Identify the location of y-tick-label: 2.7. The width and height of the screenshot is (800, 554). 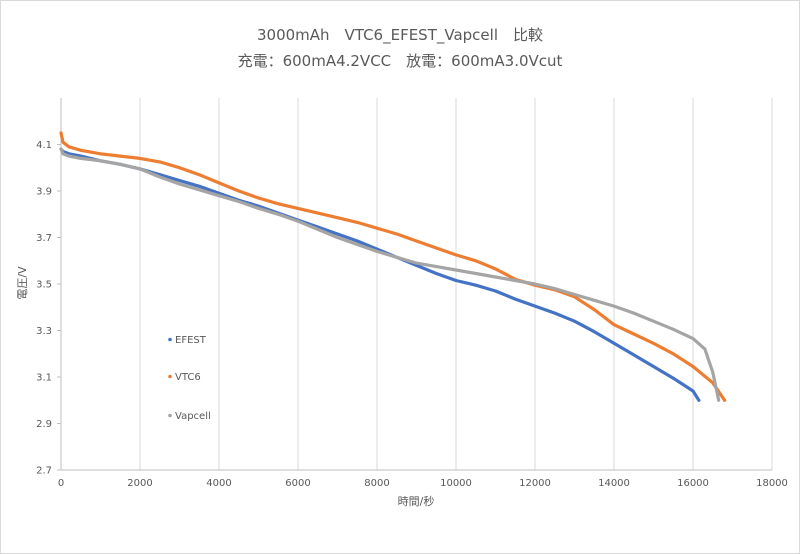
(44, 471).